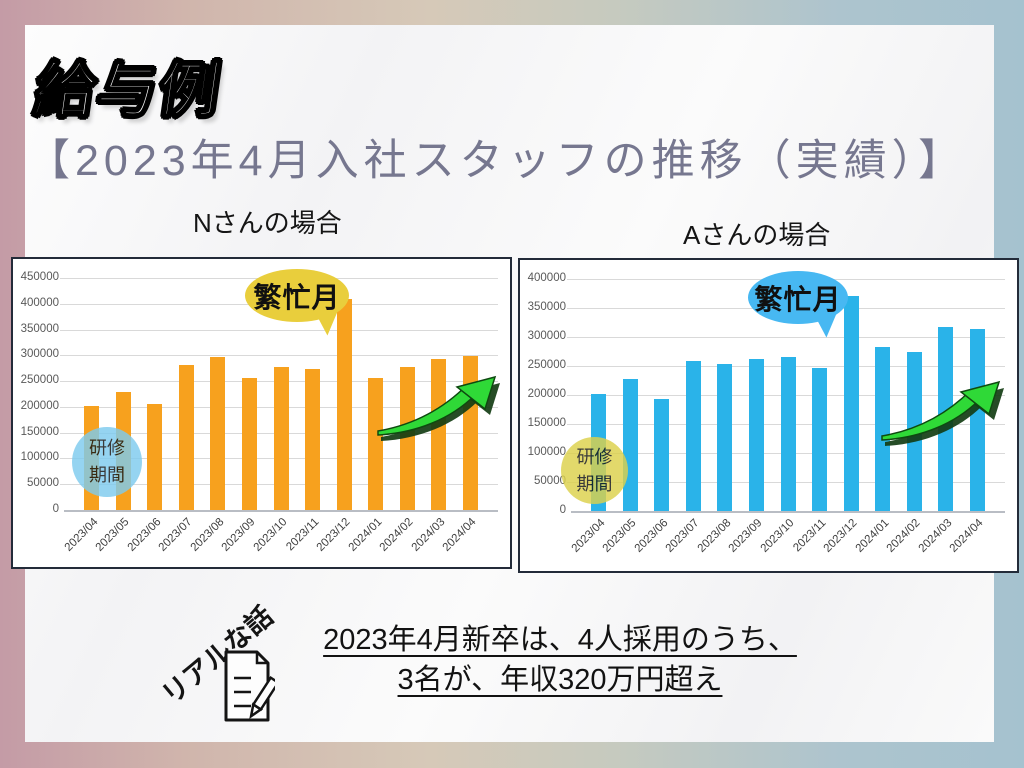 This screenshot has width=1024, height=768. I want to click on y-axis-tick-label: 450000, so click(39, 277).